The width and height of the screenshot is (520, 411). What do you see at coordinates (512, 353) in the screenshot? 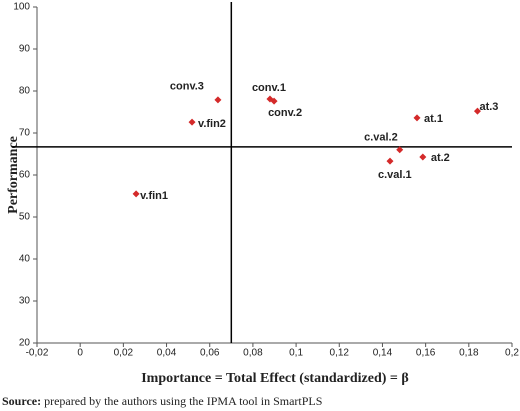
I see `x-tick-label: 0,2` at bounding box center [512, 353].